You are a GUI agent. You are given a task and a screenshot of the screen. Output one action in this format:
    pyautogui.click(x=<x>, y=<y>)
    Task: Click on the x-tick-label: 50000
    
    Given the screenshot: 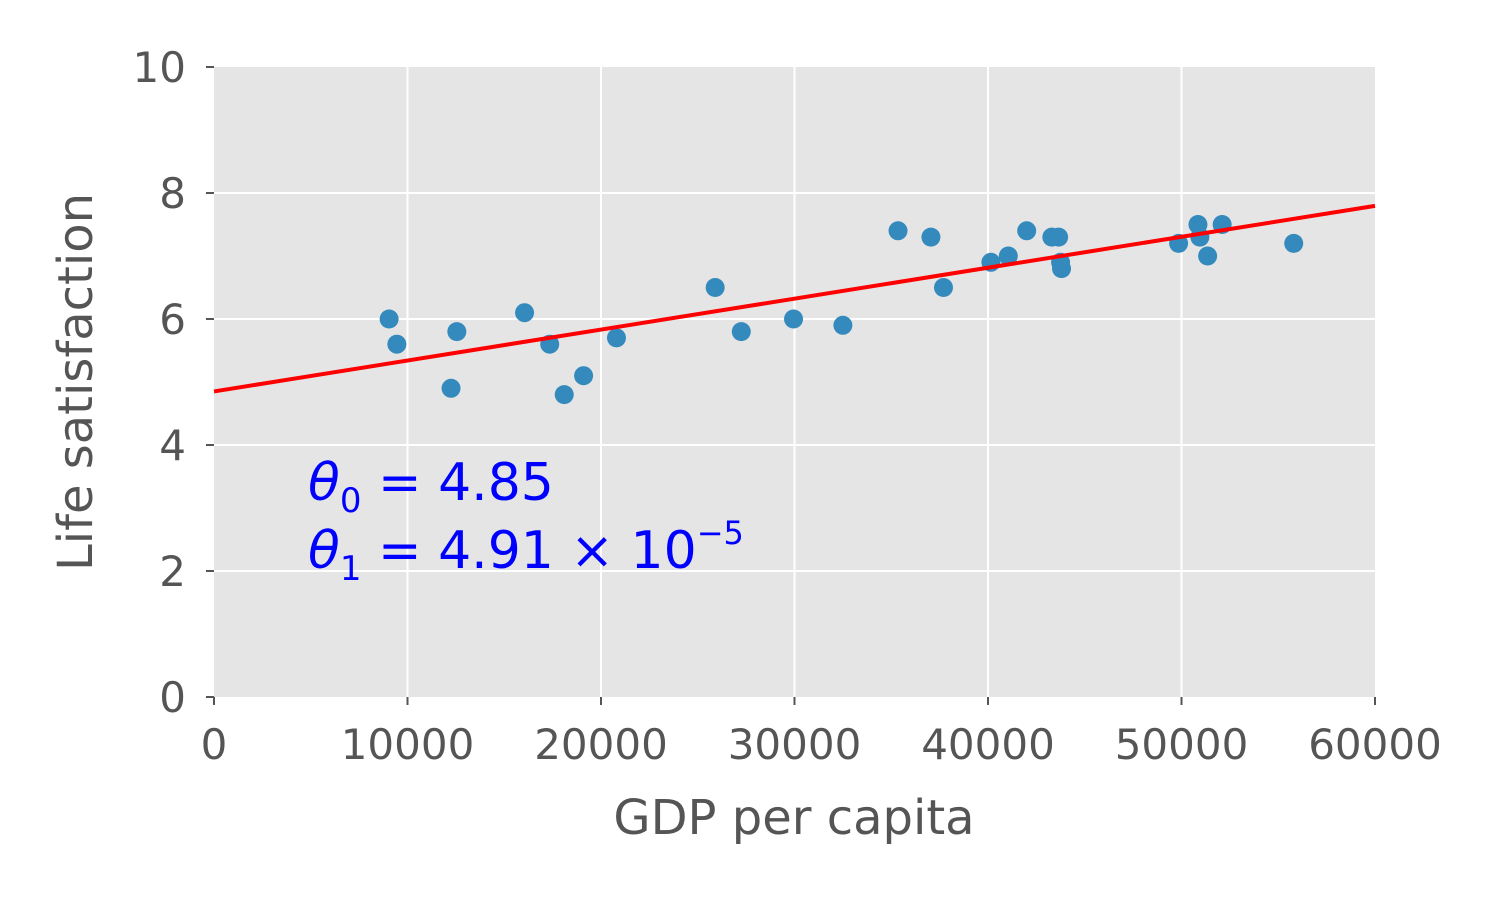 What is the action you would take?
    pyautogui.click(x=1182, y=744)
    